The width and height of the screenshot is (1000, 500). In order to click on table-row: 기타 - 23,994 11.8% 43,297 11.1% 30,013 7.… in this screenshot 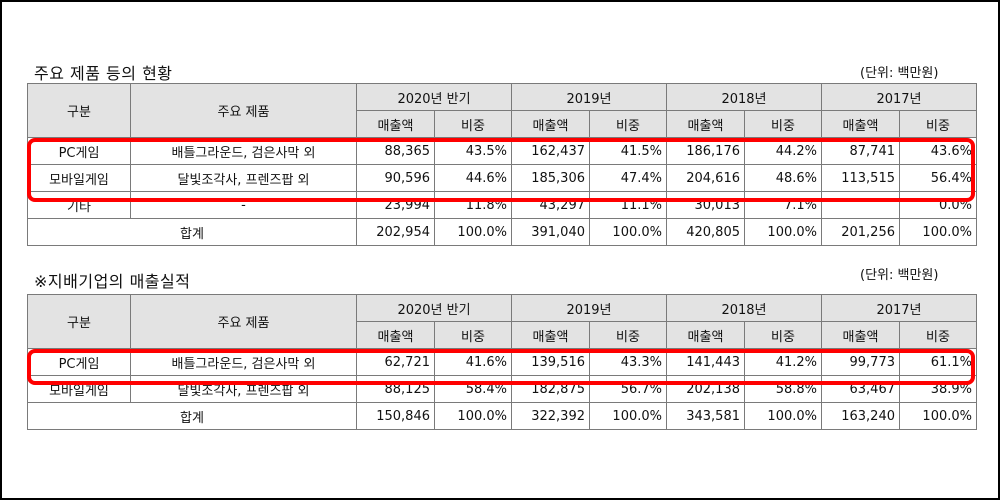, I will do `click(502, 205)`.